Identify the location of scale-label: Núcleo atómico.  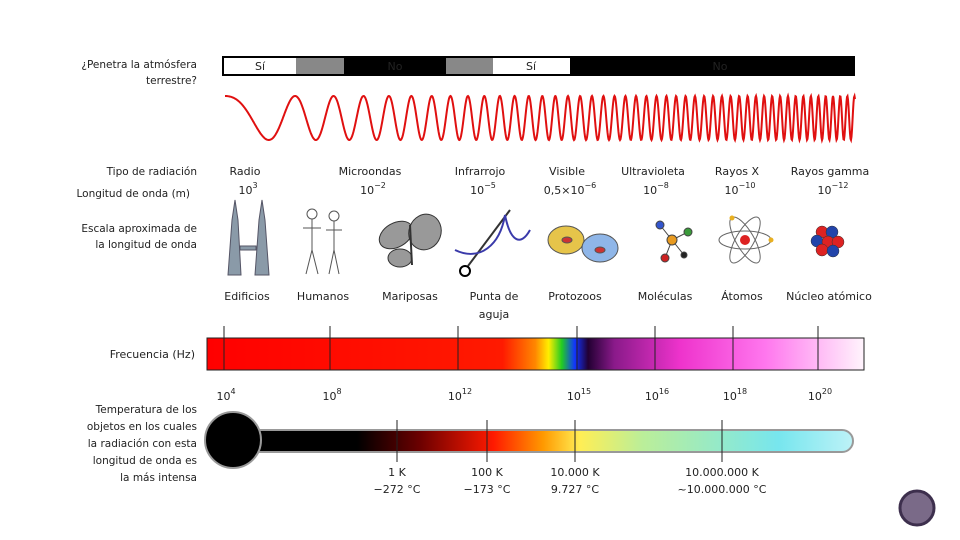
(829, 296).